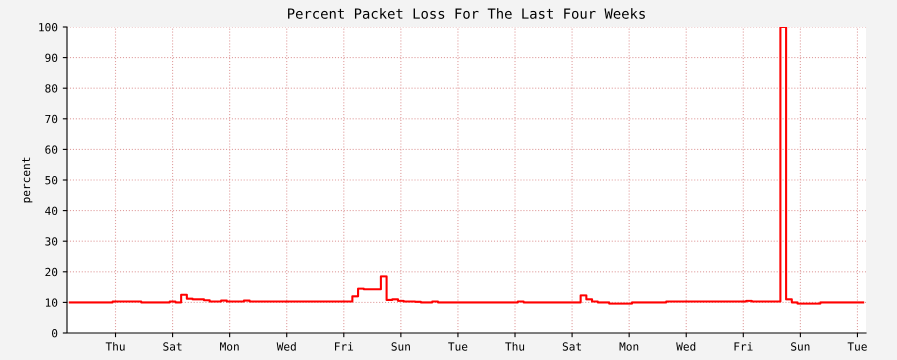 The width and height of the screenshot is (897, 360). Describe the element at coordinates (51, 58) in the screenshot. I see `y-tick-label: 90` at that location.